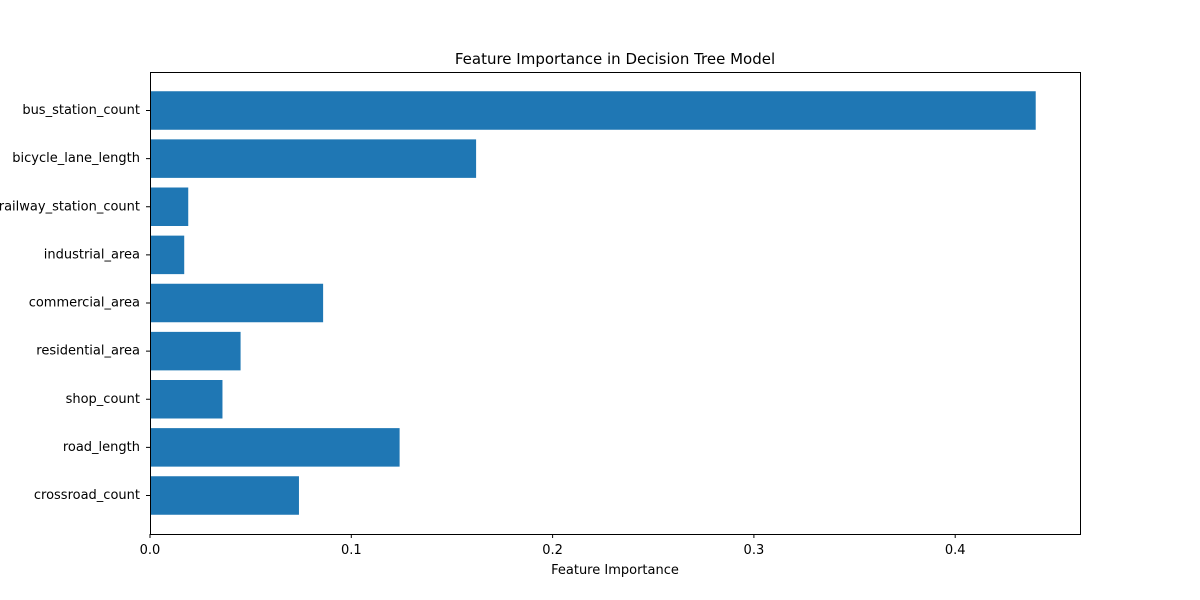 The width and height of the screenshot is (1200, 600). What do you see at coordinates (101, 447) in the screenshot?
I see `y-tick-label: road_length` at bounding box center [101, 447].